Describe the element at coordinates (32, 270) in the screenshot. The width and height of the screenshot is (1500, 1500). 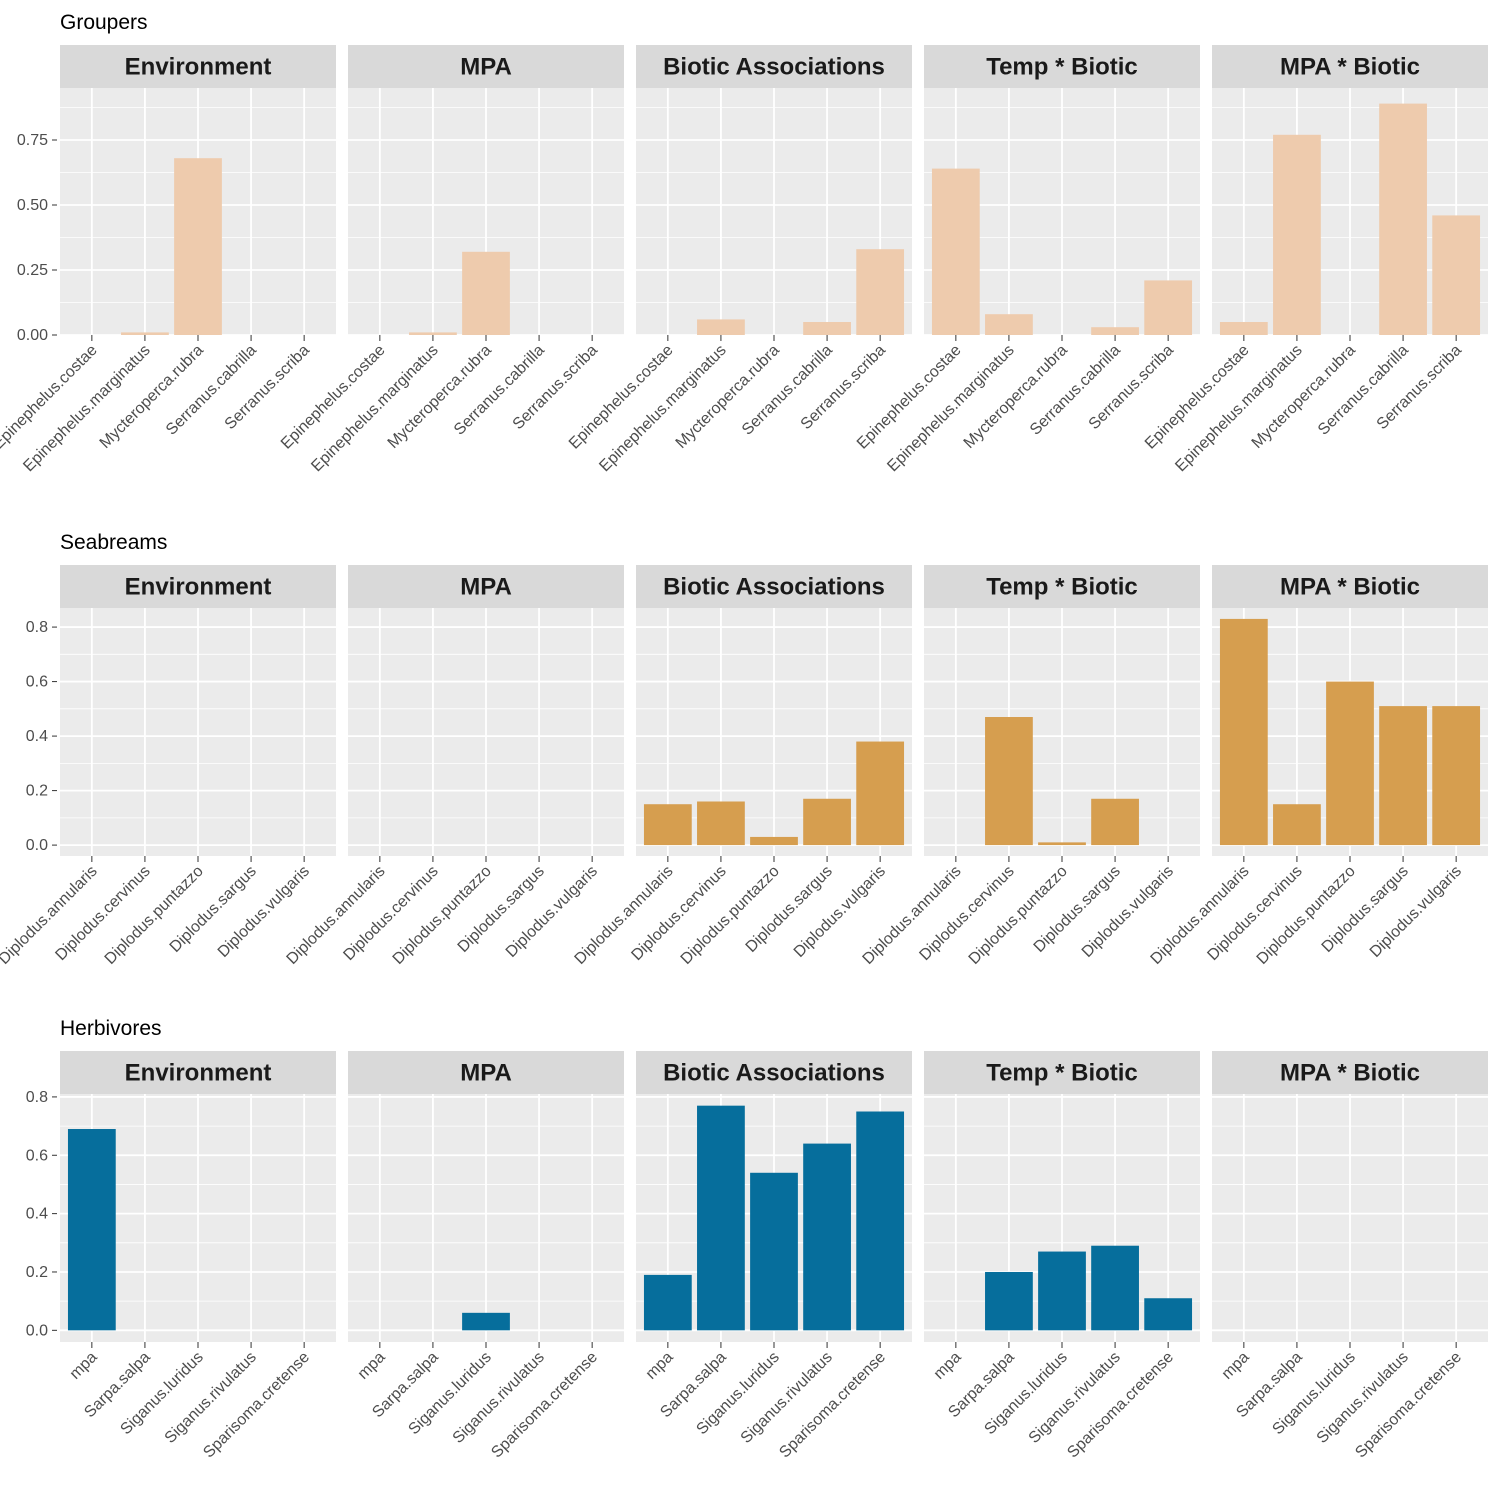
I see `y-tick-label: 0.25` at that location.